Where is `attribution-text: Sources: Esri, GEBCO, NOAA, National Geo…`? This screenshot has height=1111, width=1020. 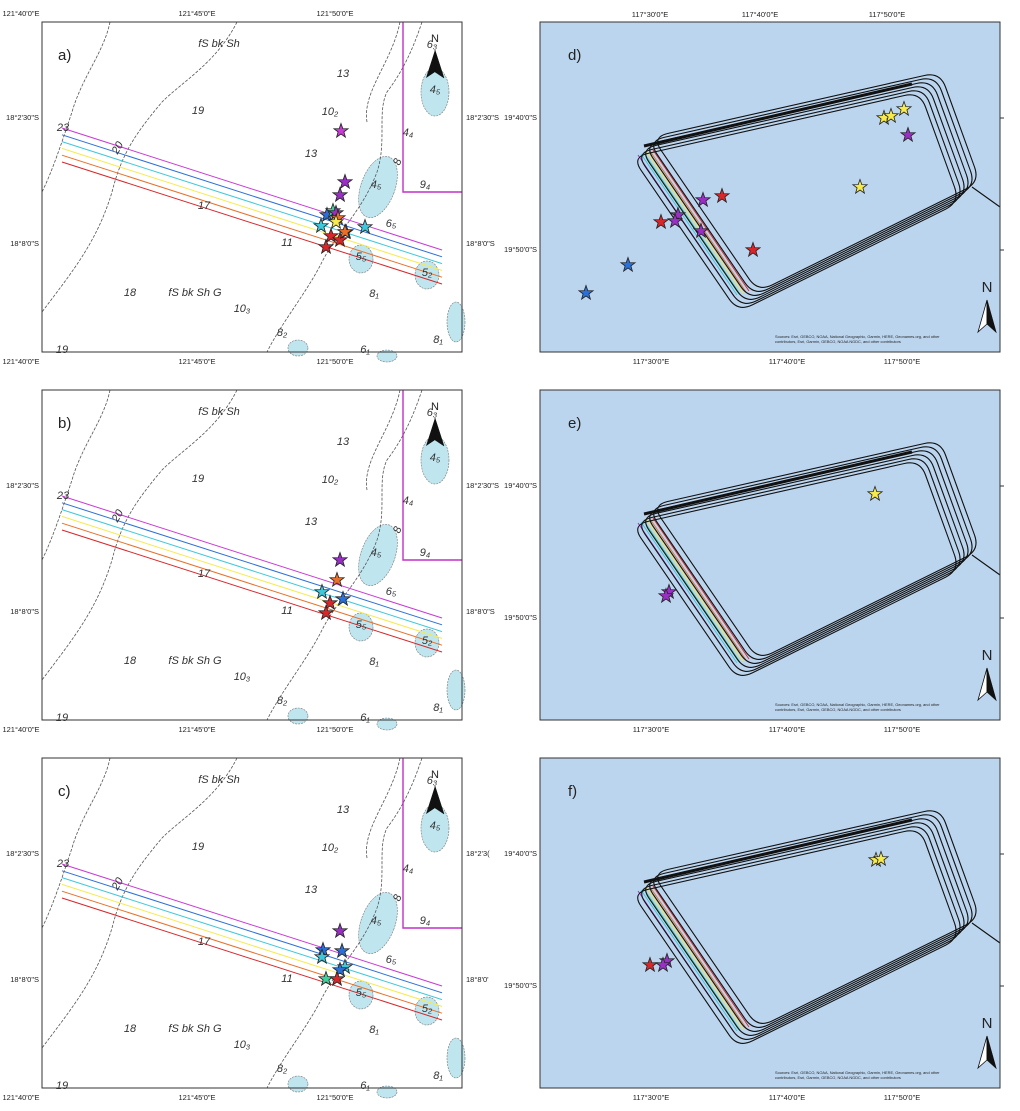
attribution-text: Sources: Esri, GEBCO, NOAA, National Geo… is located at coordinates (857, 336).